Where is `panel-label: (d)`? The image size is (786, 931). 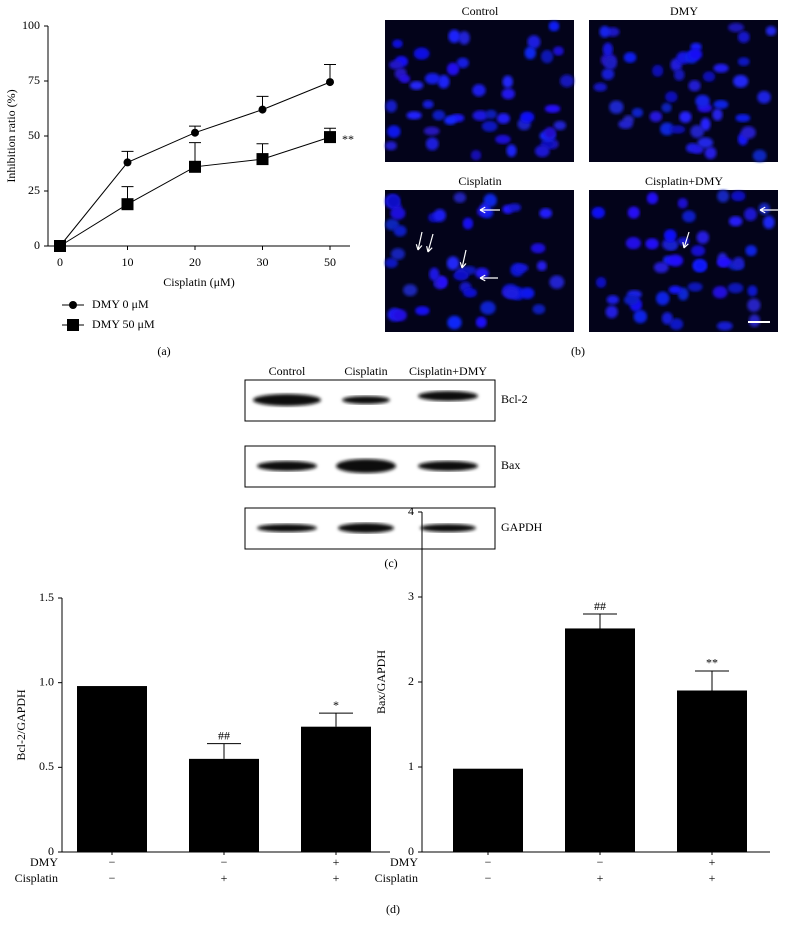
panel-label: (d) is located at coordinates (393, 909).